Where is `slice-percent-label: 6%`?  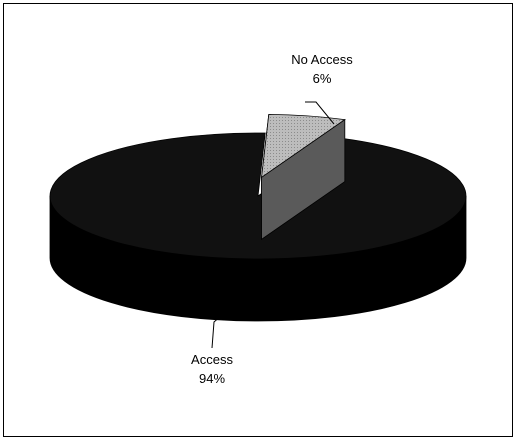
slice-percent-label: 6% is located at coordinates (322, 78).